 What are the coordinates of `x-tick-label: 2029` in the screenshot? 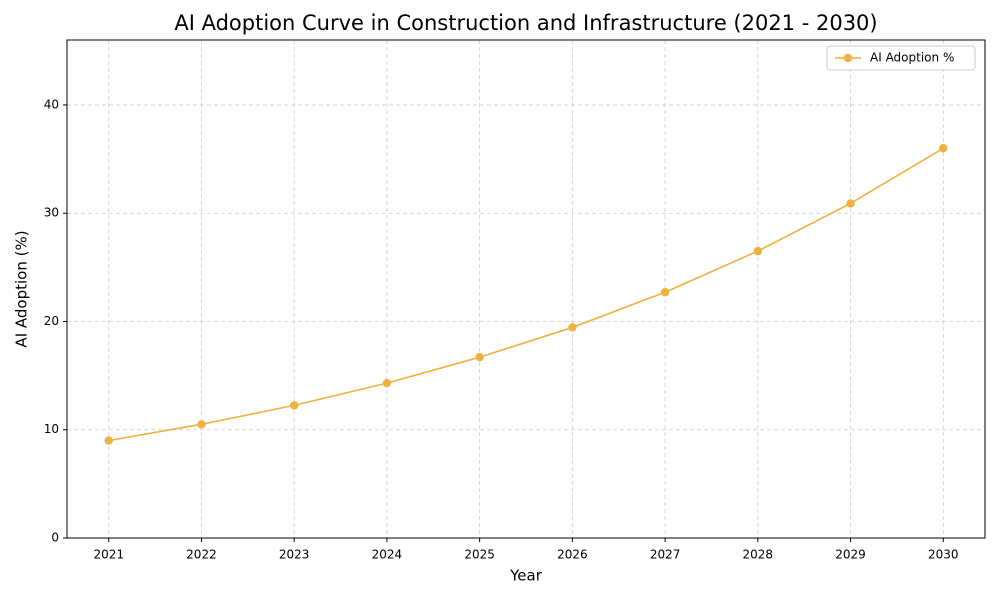 It's located at (850, 555).